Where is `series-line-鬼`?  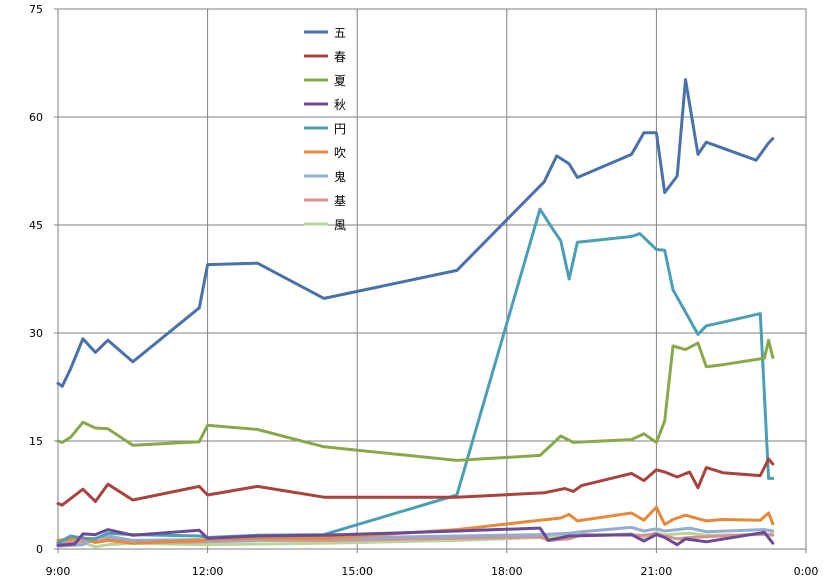
series-line-鬼 is located at coordinates (415, 536).